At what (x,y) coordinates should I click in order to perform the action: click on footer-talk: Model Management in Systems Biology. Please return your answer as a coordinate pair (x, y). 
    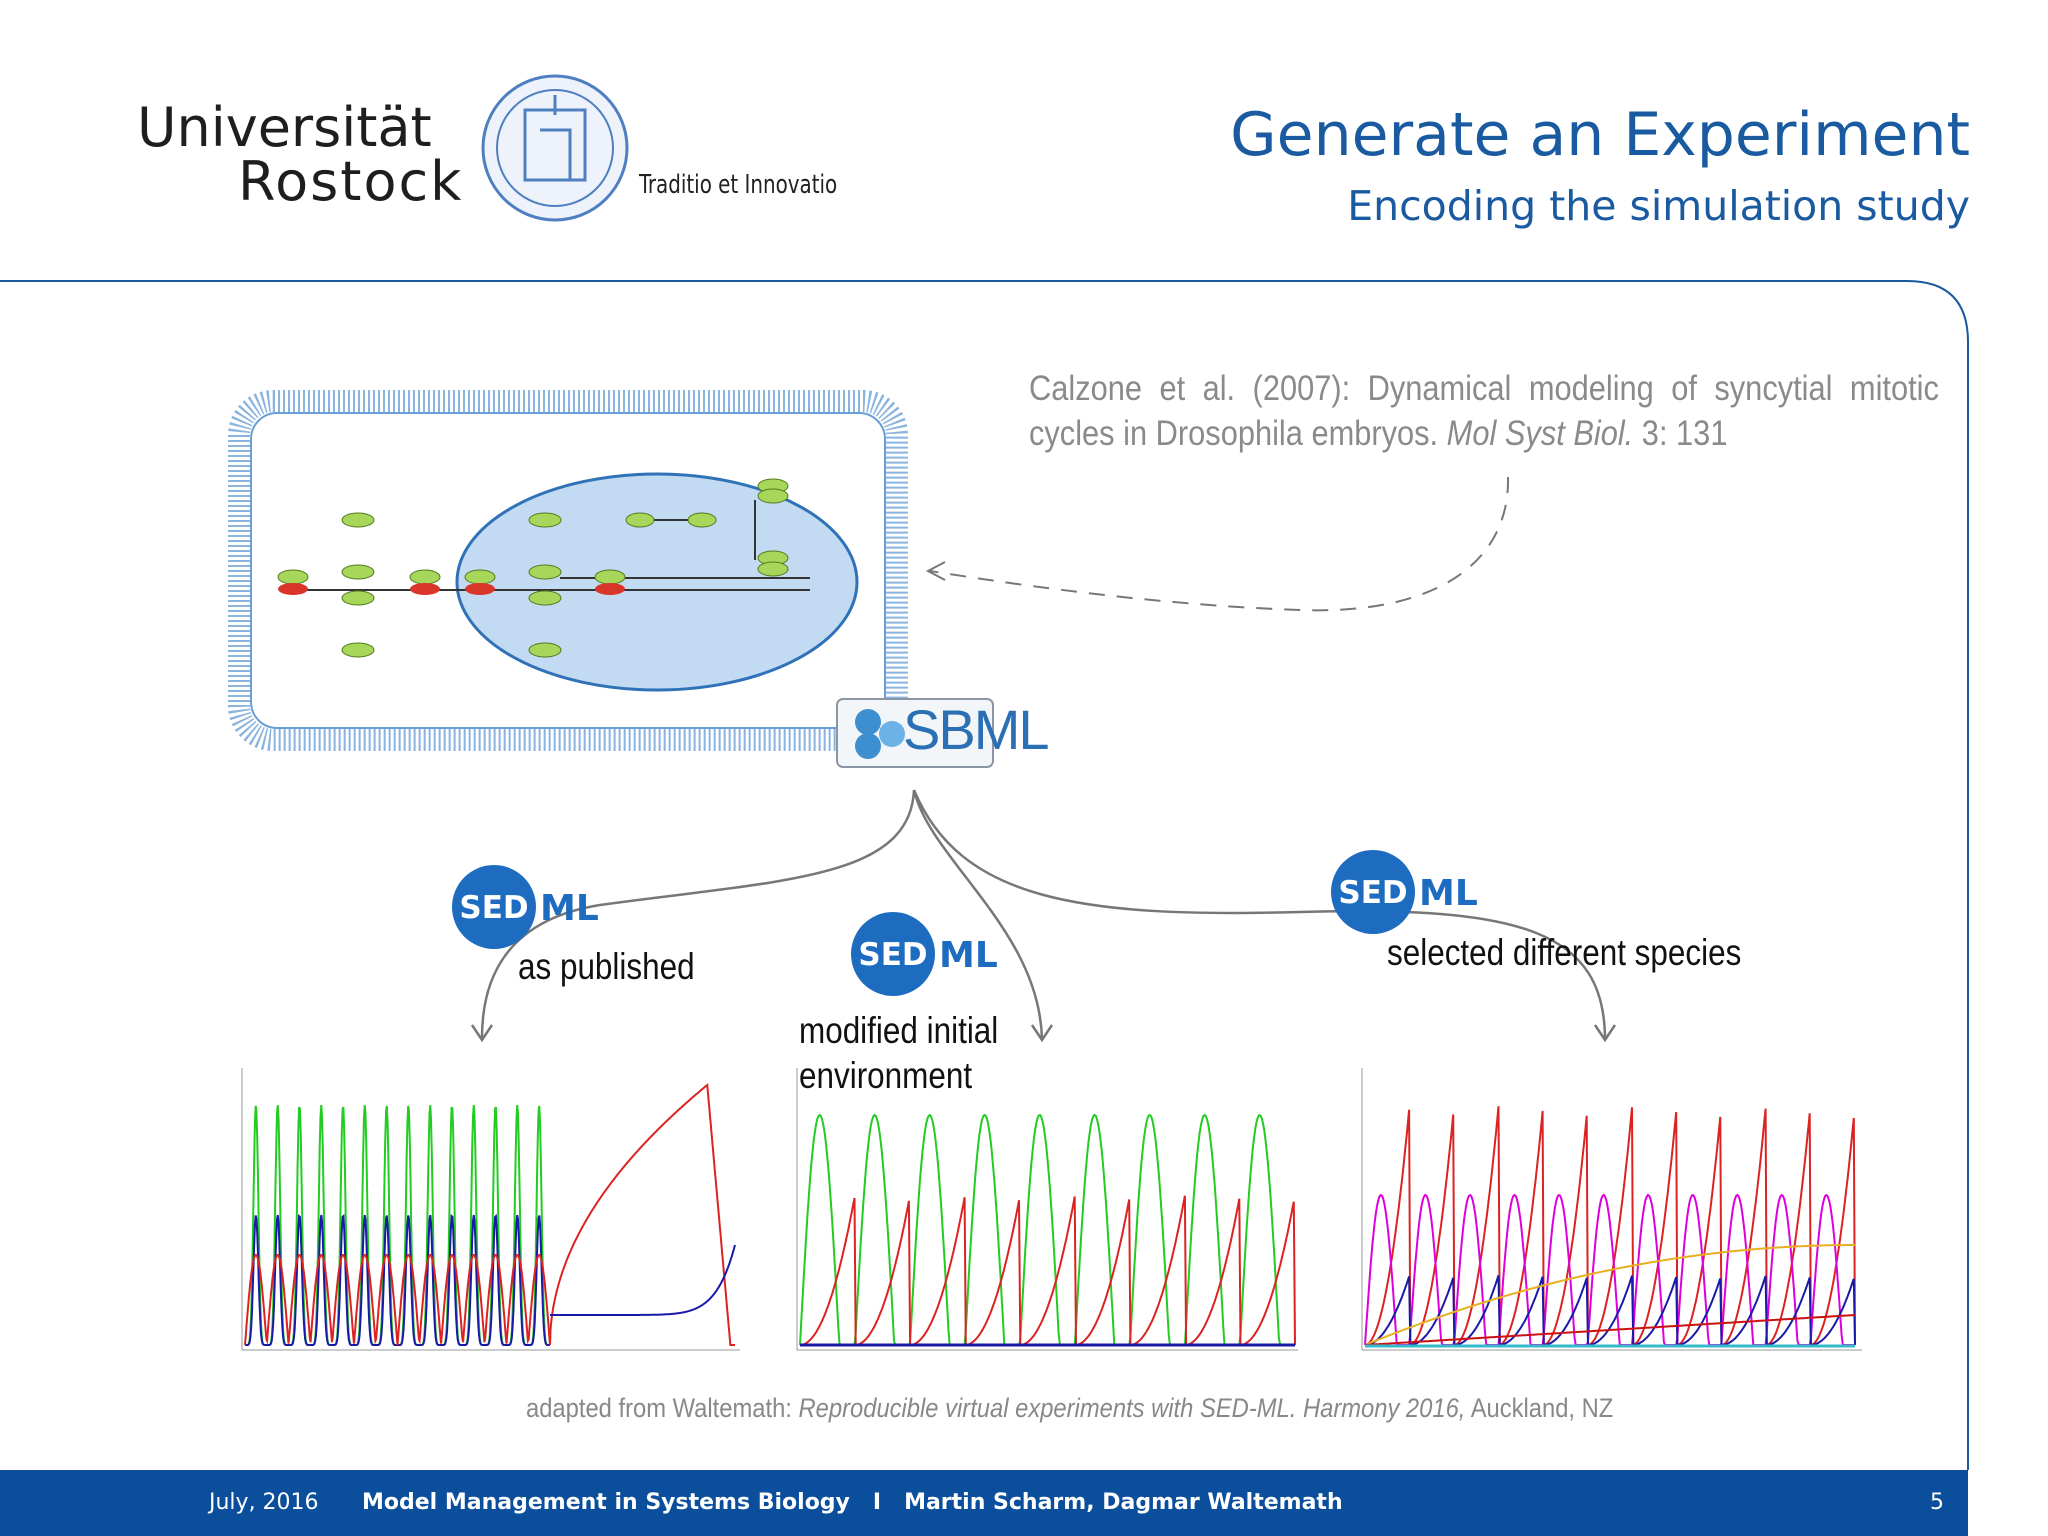
    Looking at the image, I should click on (606, 1502).